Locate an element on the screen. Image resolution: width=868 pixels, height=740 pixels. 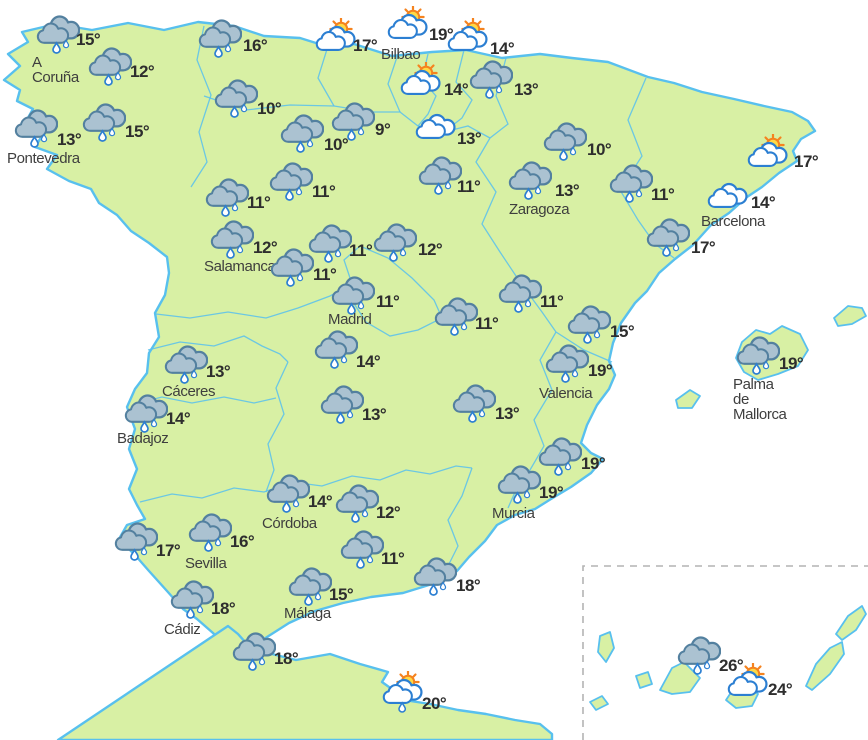
sun-cloud-rain-icon is located at coordinates (404, 695).